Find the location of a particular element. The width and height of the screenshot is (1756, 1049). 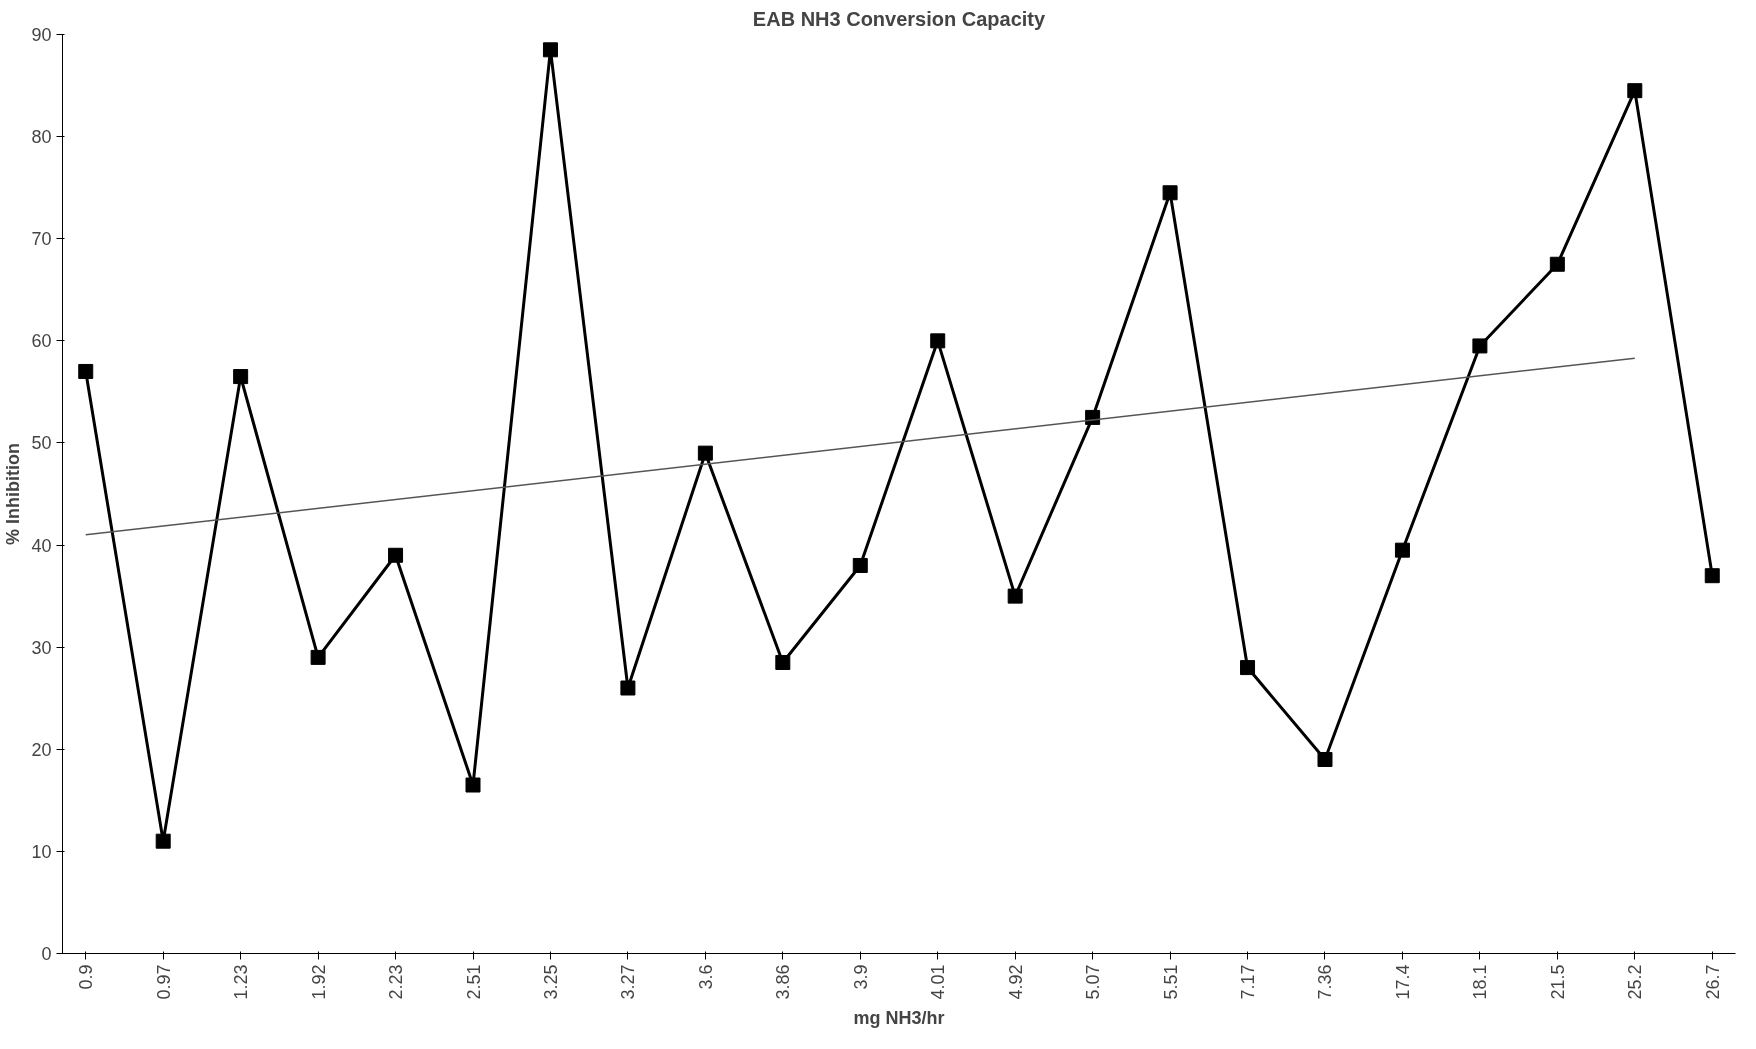

x-tick-label: 3.86 is located at coordinates (783, 982).